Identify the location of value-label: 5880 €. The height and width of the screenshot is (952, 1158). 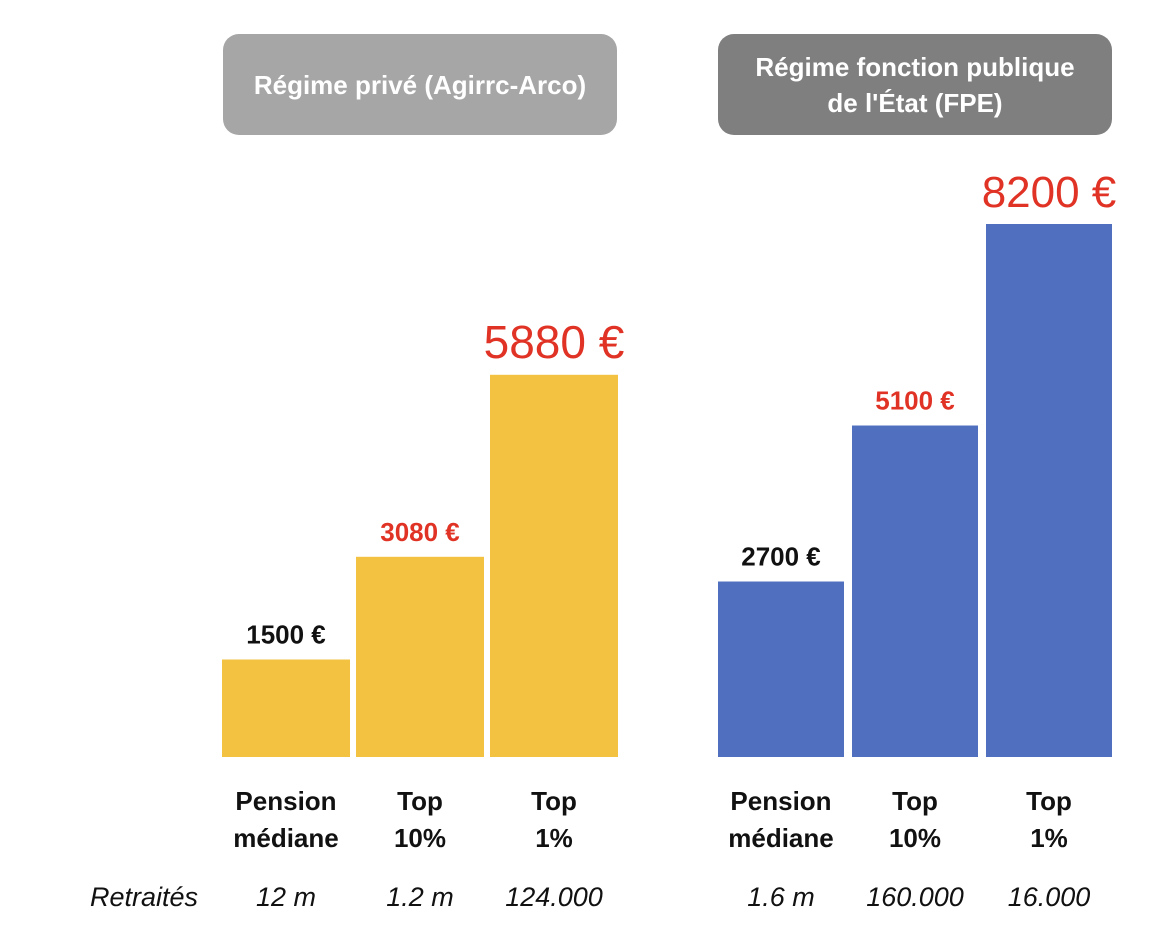
(554, 342).